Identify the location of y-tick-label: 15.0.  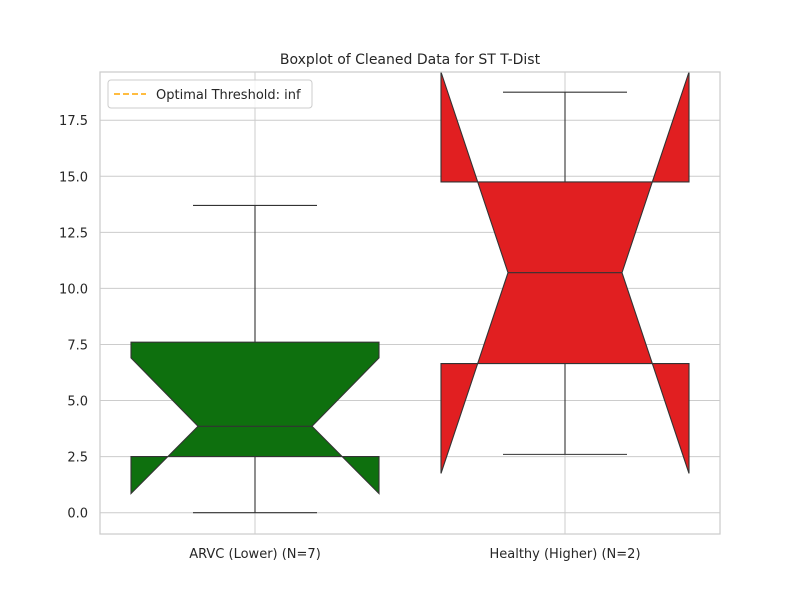
(73, 177).